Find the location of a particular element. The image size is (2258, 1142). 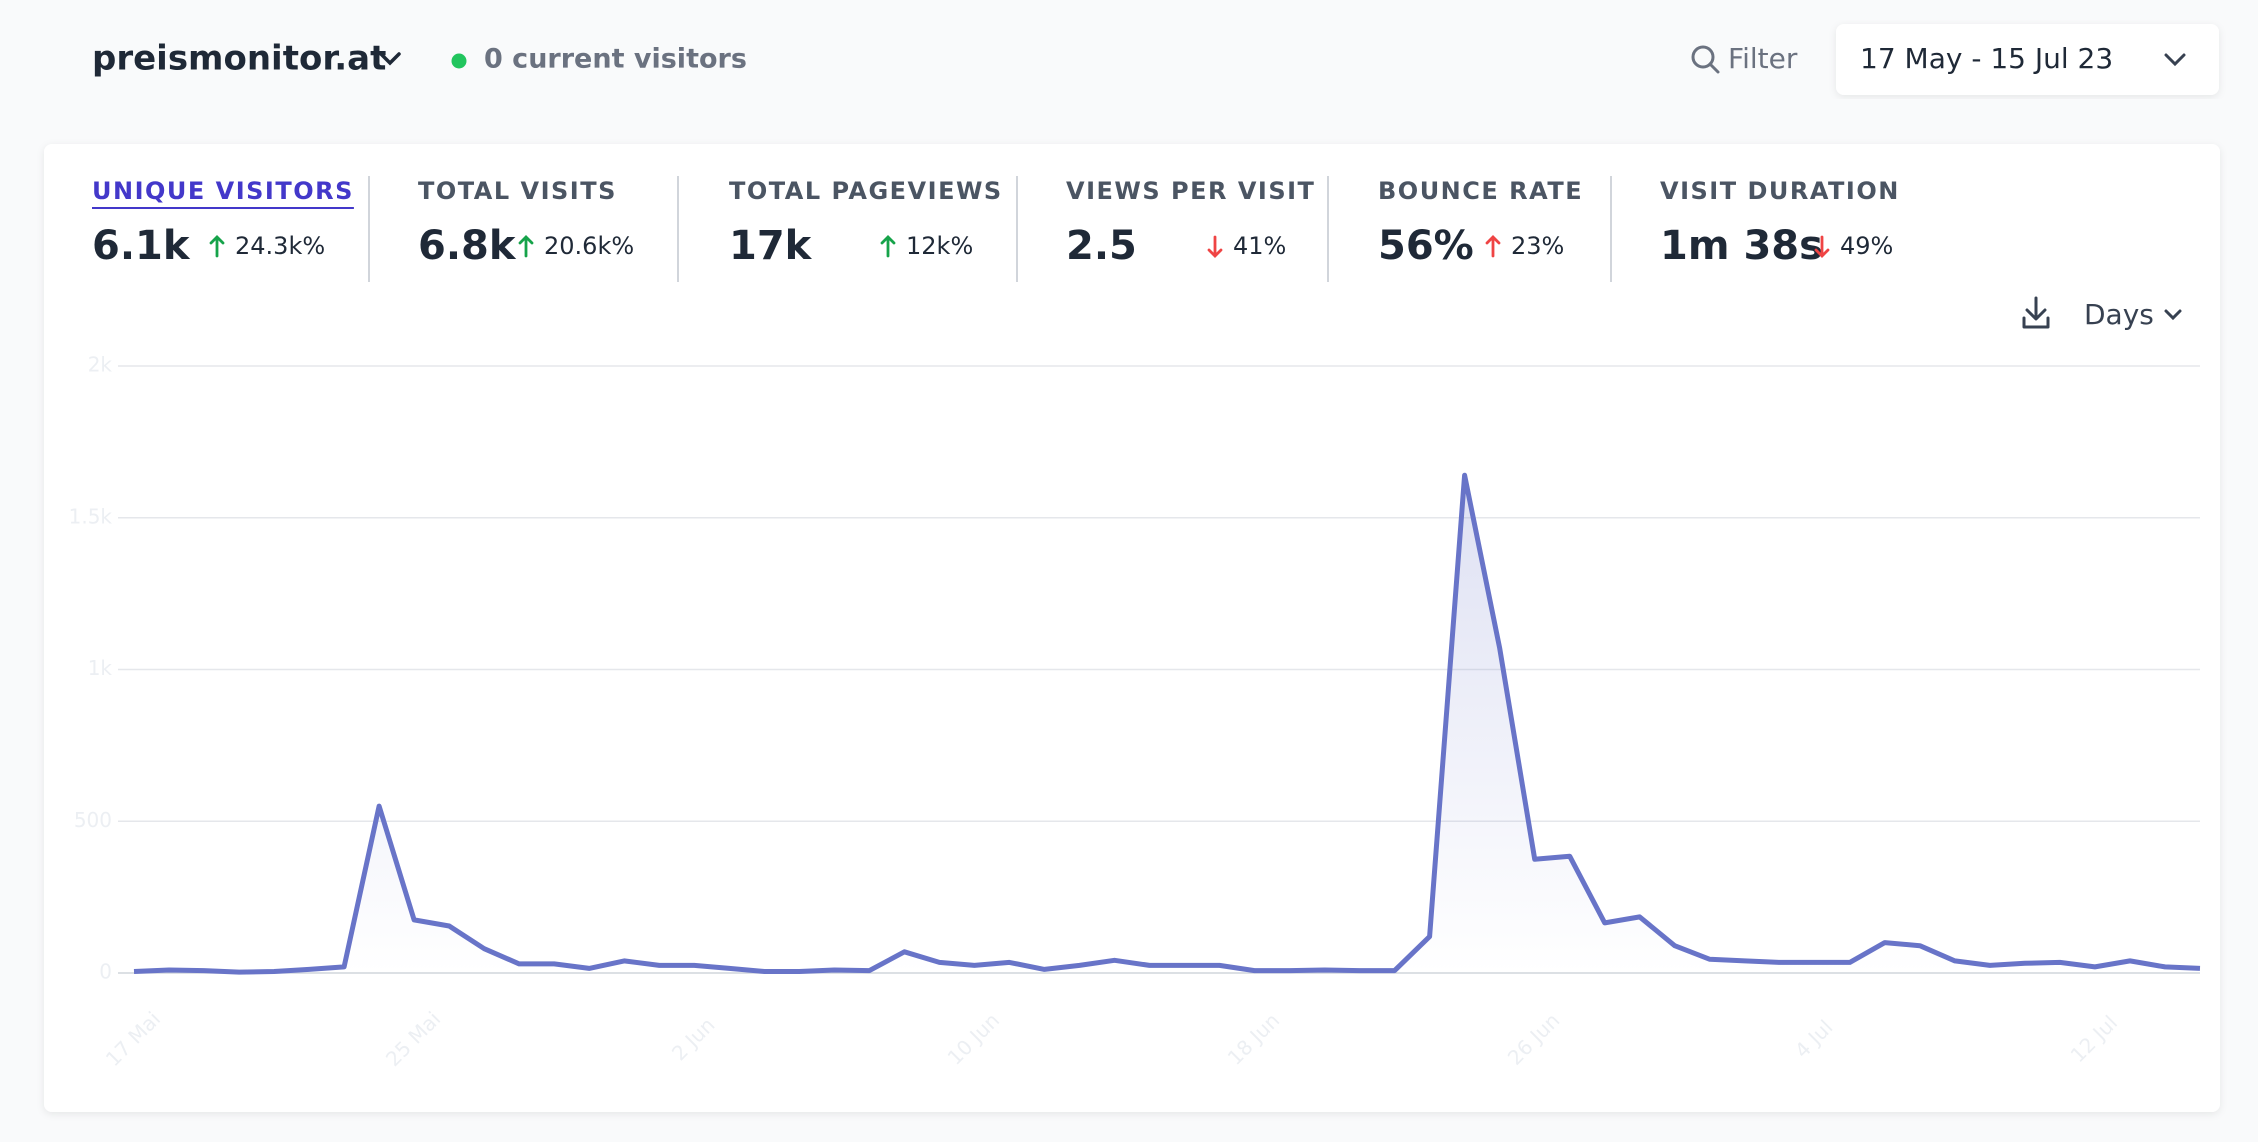

metric-value: 6.1k is located at coordinates (141, 246).